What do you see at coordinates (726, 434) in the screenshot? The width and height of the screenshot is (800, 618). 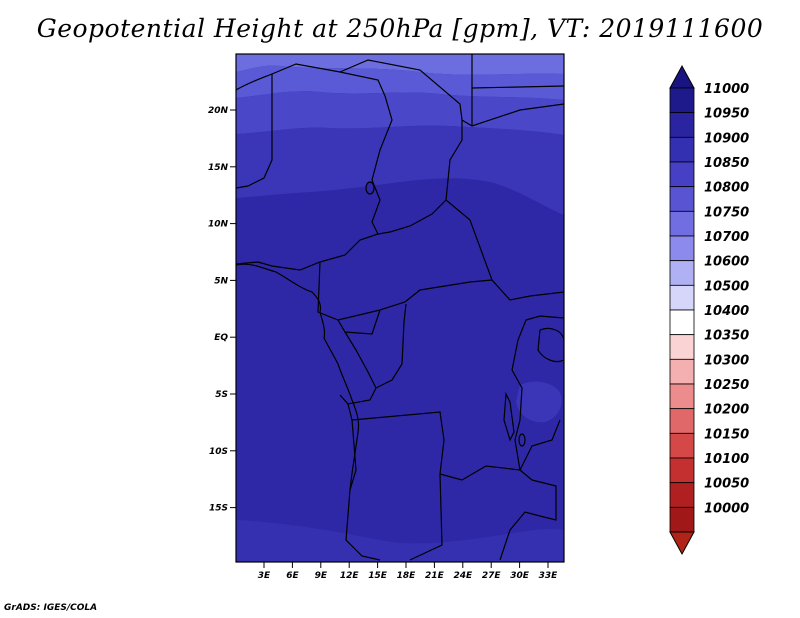 I see `colorbar-label: 10150` at bounding box center [726, 434].